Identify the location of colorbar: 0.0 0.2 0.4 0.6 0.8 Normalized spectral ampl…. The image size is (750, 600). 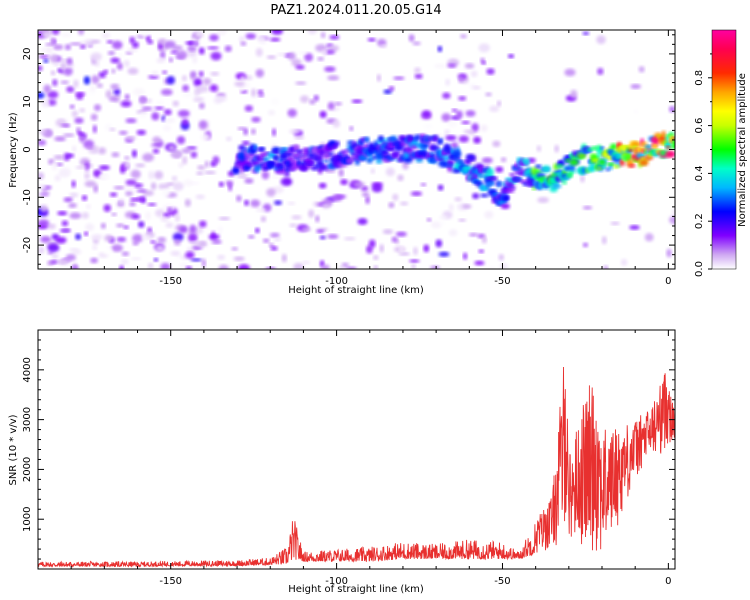
(721, 153).